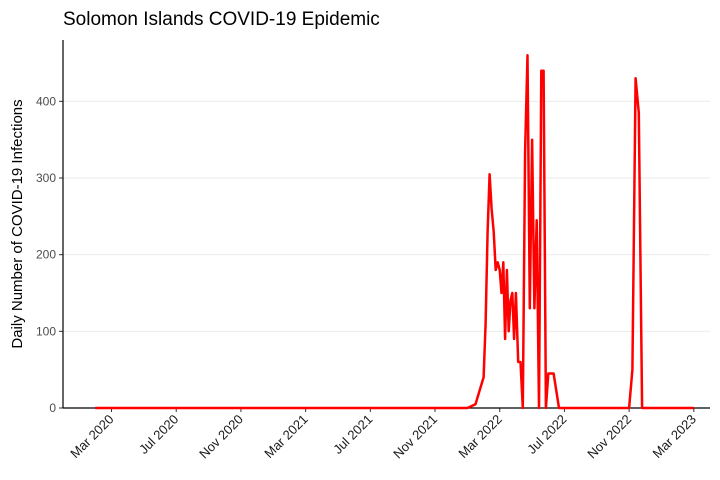  What do you see at coordinates (17, 223) in the screenshot?
I see `y-axis-label: Daily Number of COVID-19 Infections` at bounding box center [17, 223].